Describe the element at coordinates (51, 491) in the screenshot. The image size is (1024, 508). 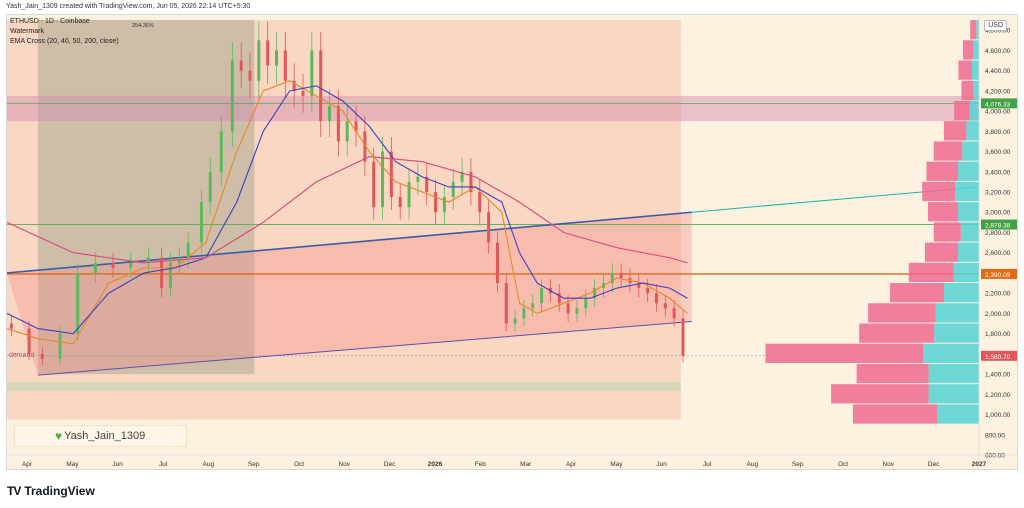
I see `tradingview-logo: TV TradingView` at that location.